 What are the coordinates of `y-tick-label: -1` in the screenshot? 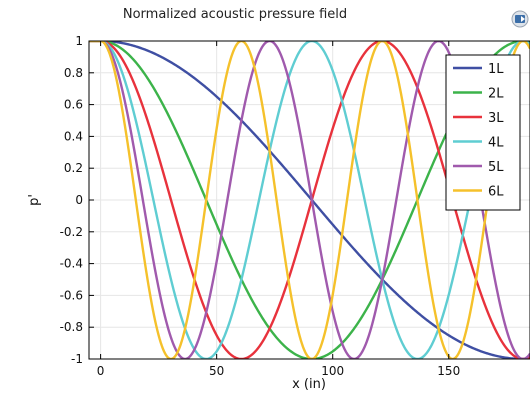 It's located at (77, 359).